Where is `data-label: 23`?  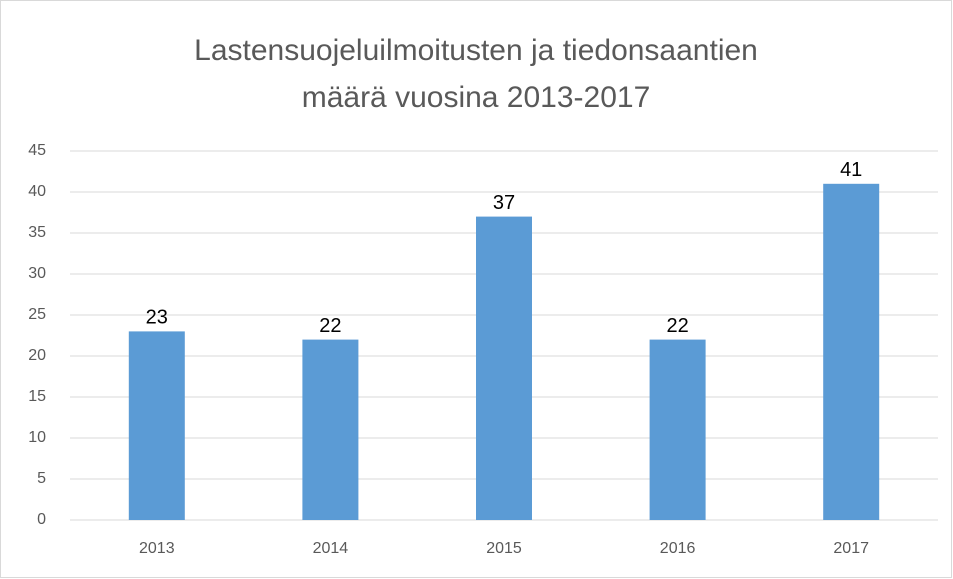 data-label: 23 is located at coordinates (157, 318).